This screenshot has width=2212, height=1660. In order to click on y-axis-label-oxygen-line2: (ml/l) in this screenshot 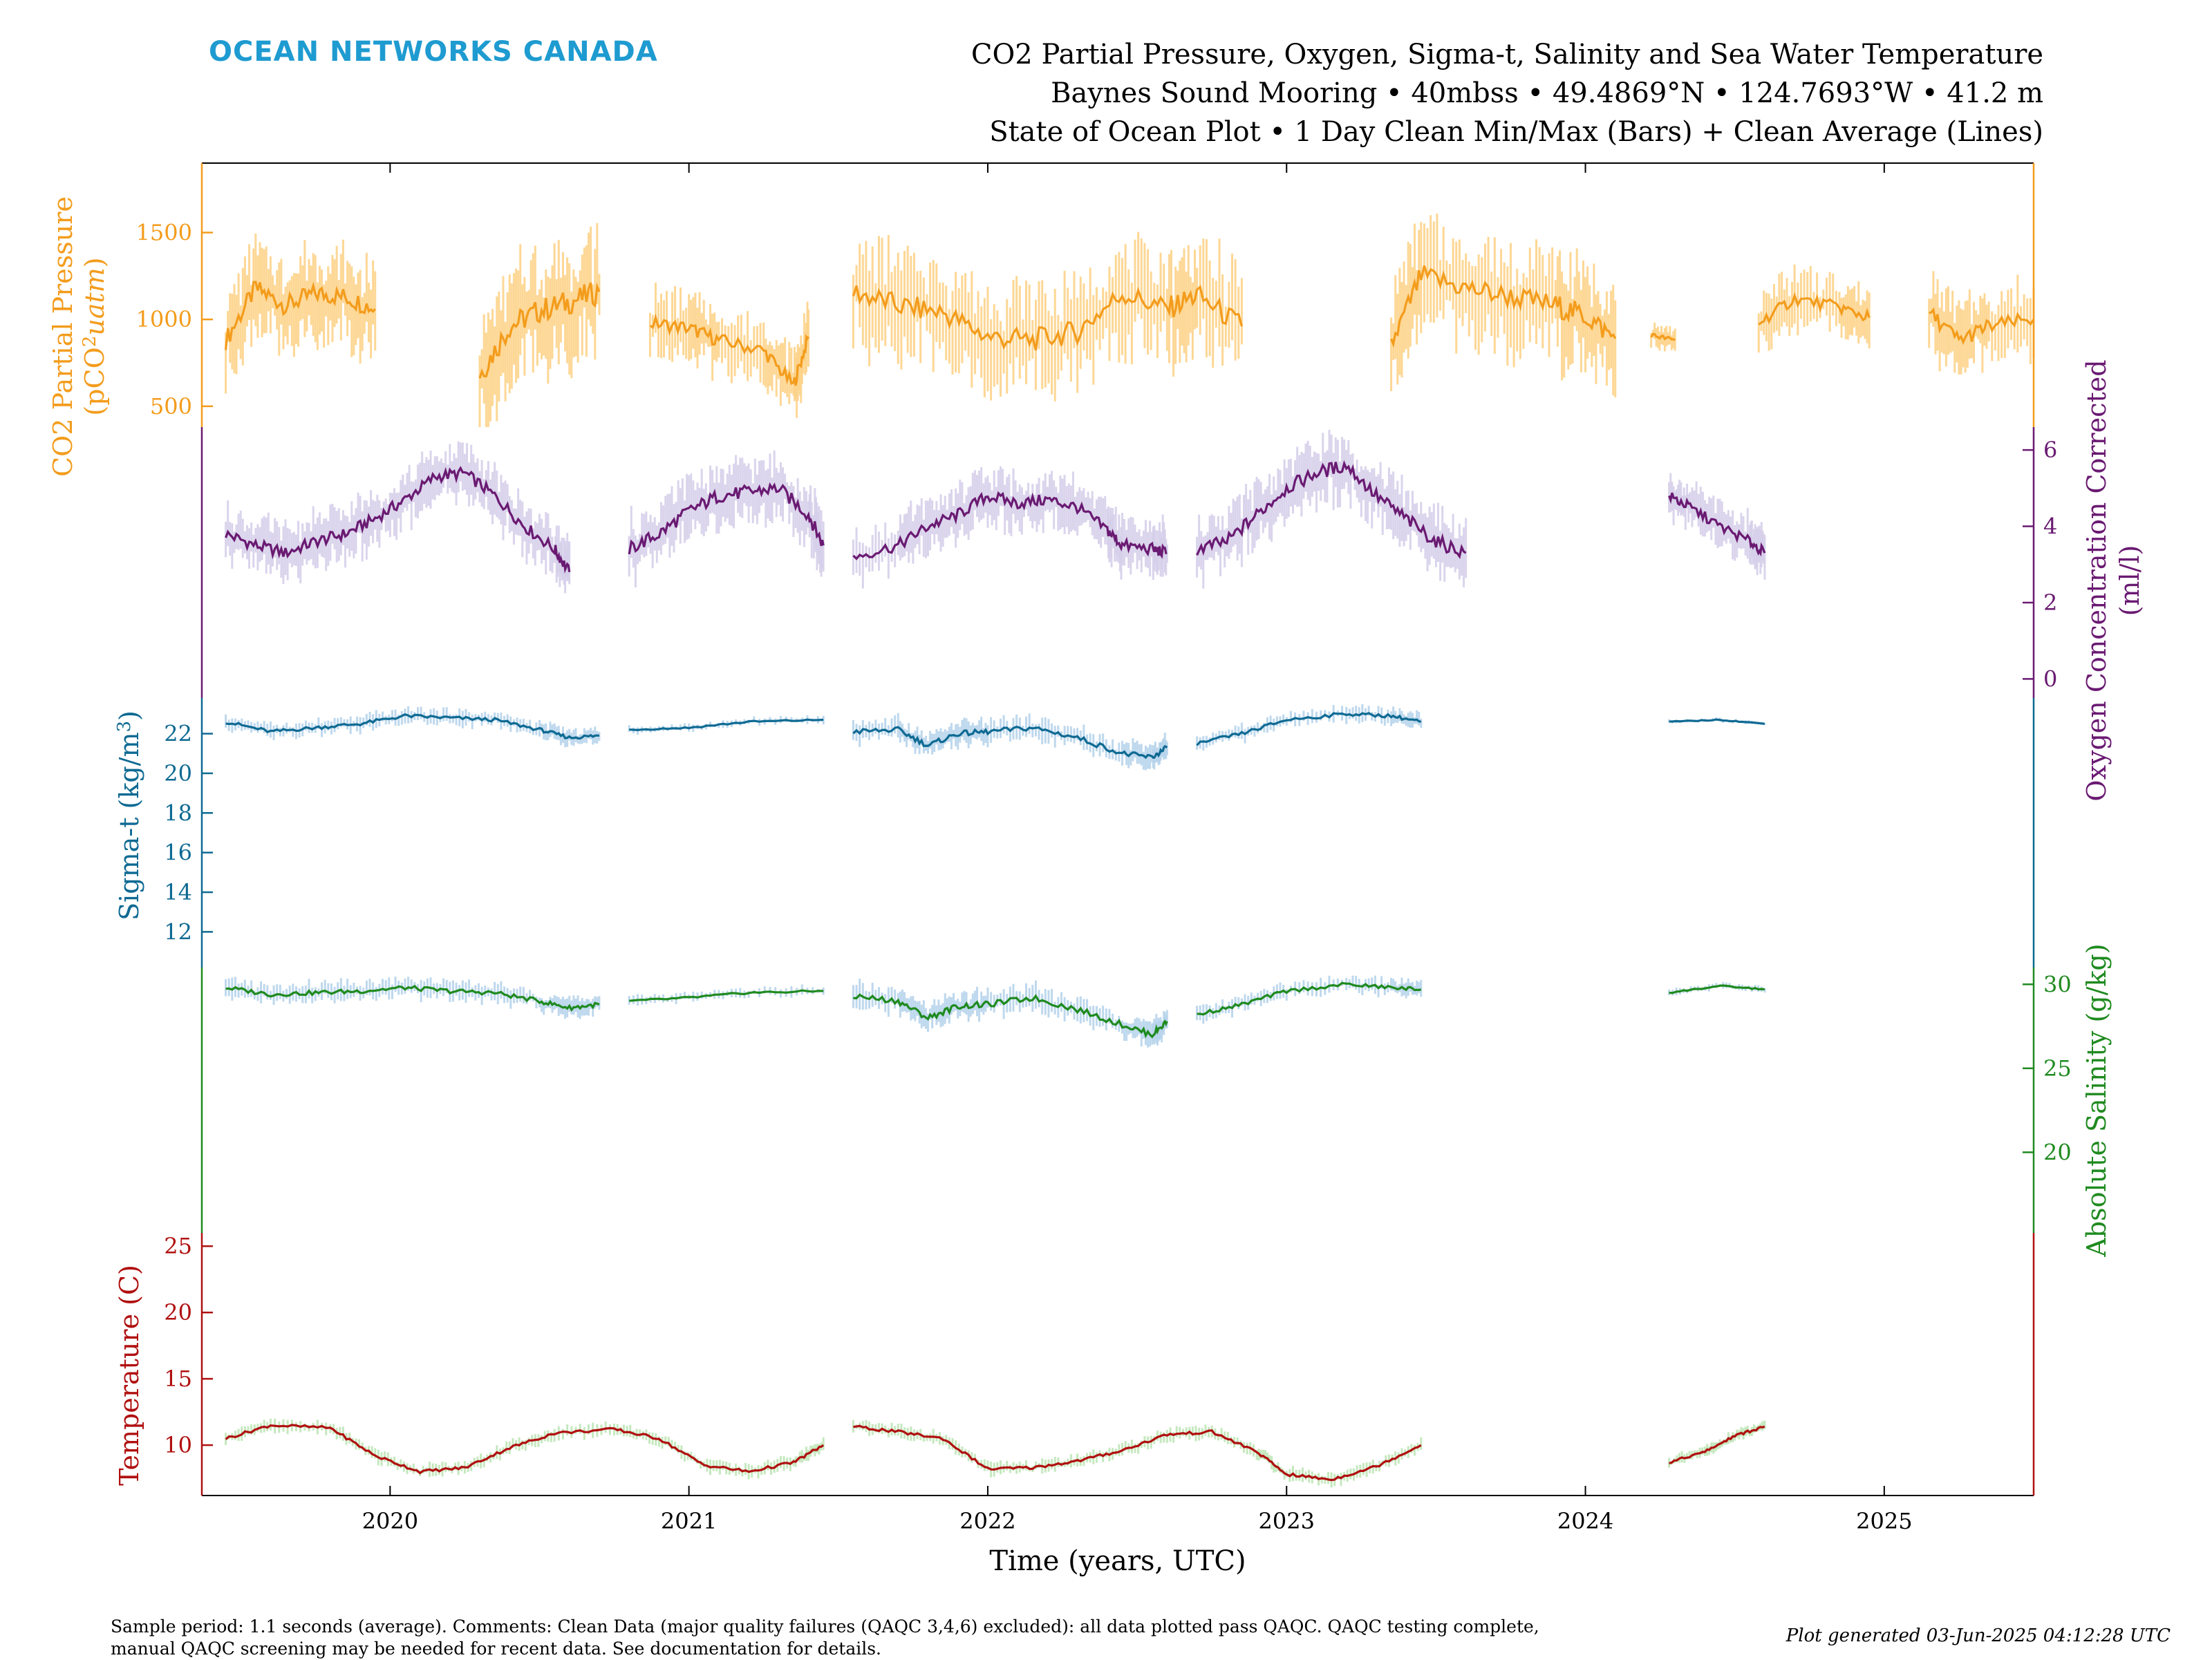, I will do `click(2130, 580)`.